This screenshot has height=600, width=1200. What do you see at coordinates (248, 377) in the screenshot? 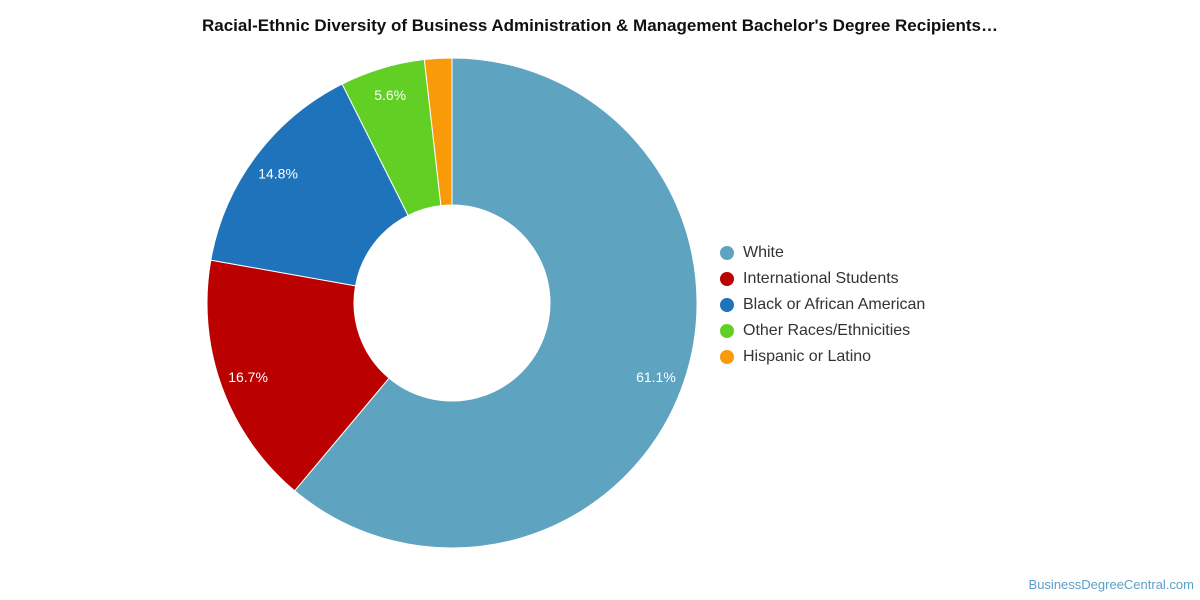
I see `slice-label-international-students: 16.7%` at bounding box center [248, 377].